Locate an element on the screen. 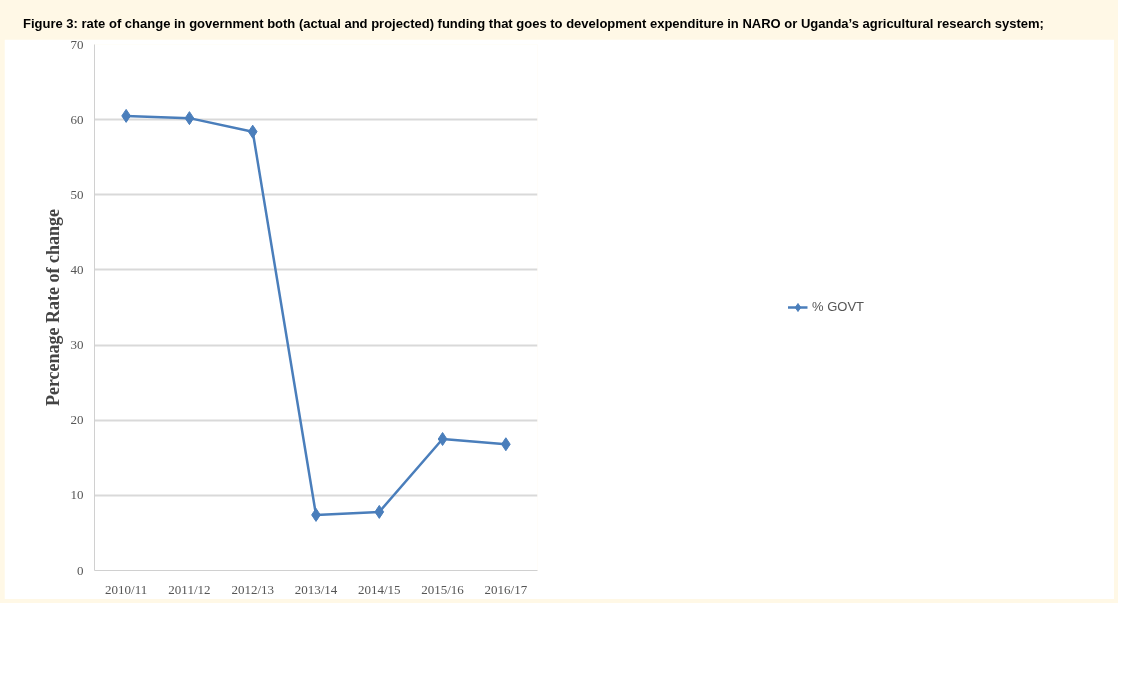  y-tick-label: 0 is located at coordinates (80, 570).